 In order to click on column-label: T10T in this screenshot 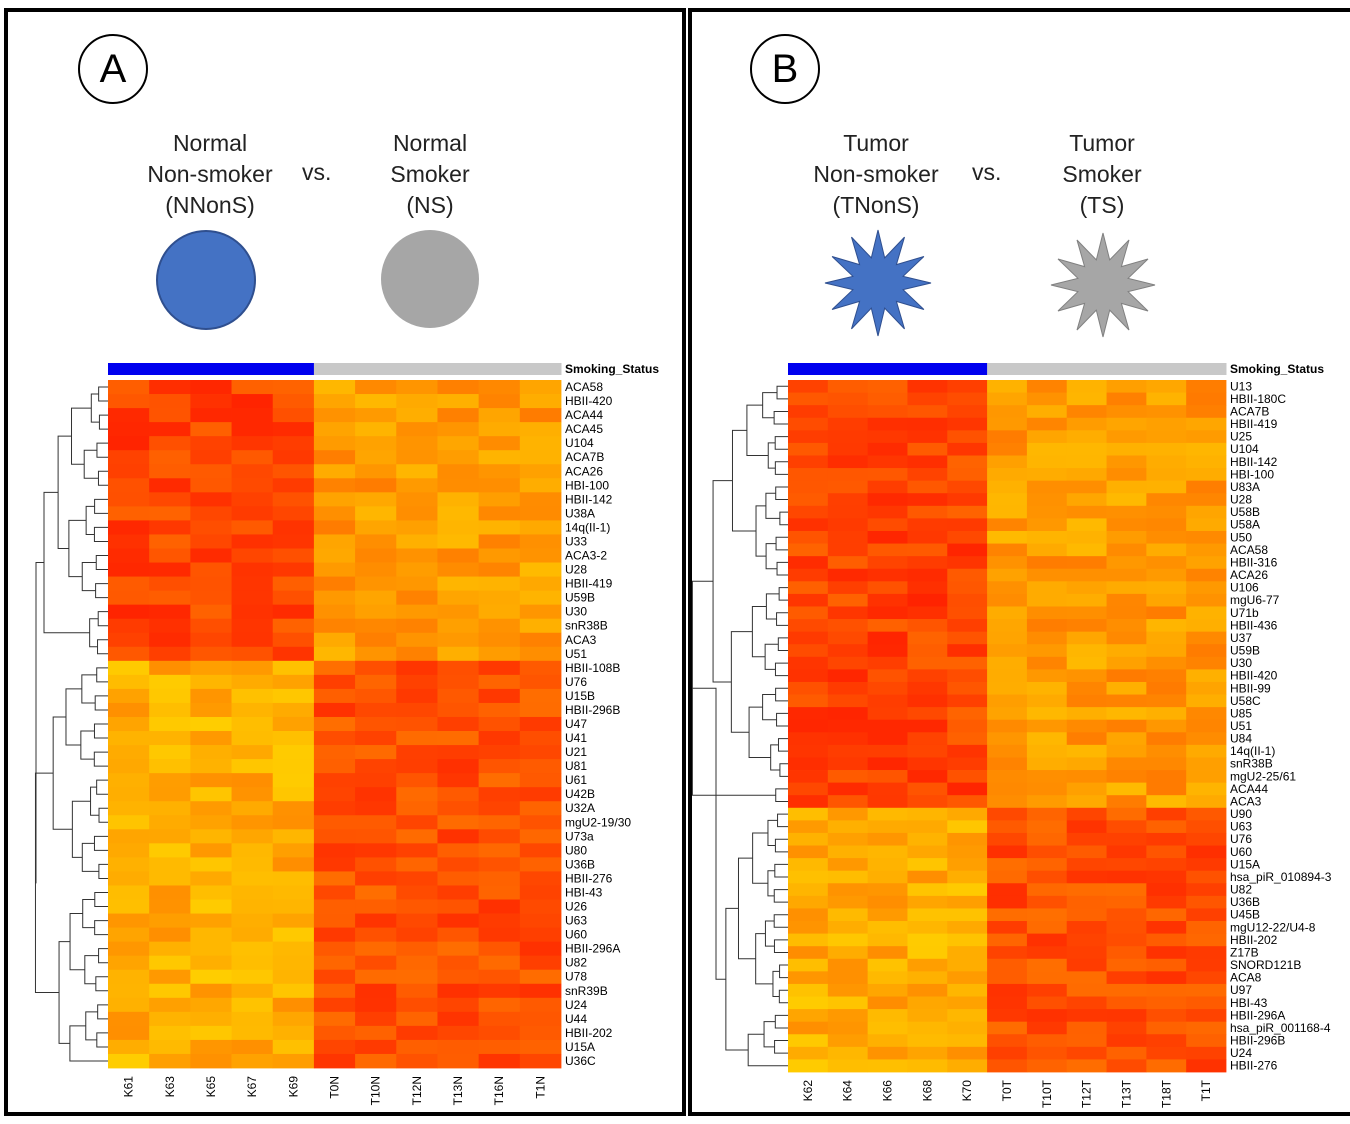, I will do `click(1047, 1093)`.